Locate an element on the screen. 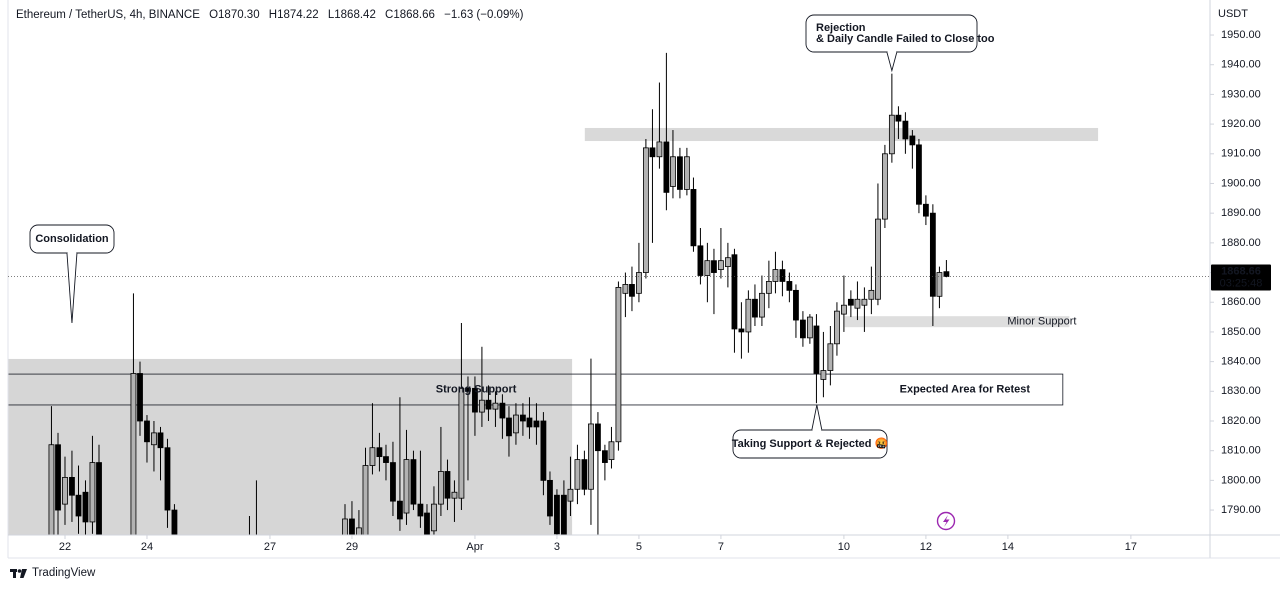 The width and height of the screenshot is (1280, 589). callout-box is located at coordinates (810, 444).